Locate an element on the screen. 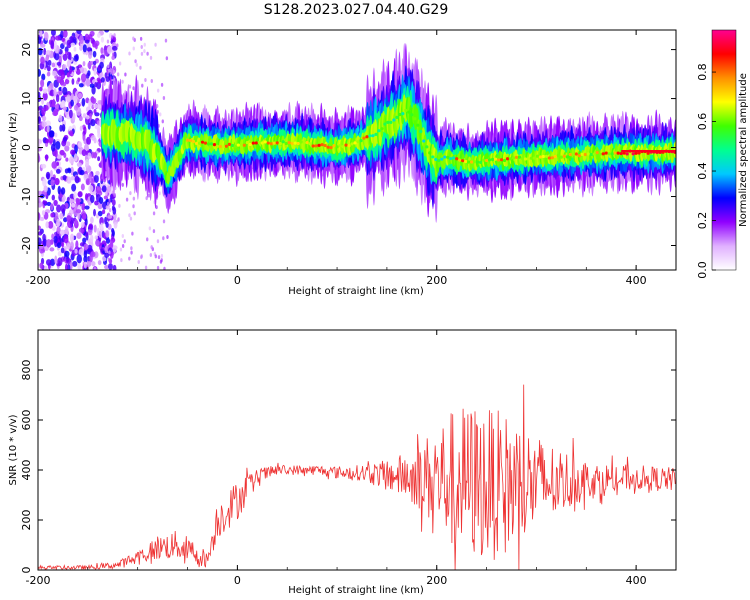  colorbar-tick-label: 0.4 is located at coordinates (702, 171).